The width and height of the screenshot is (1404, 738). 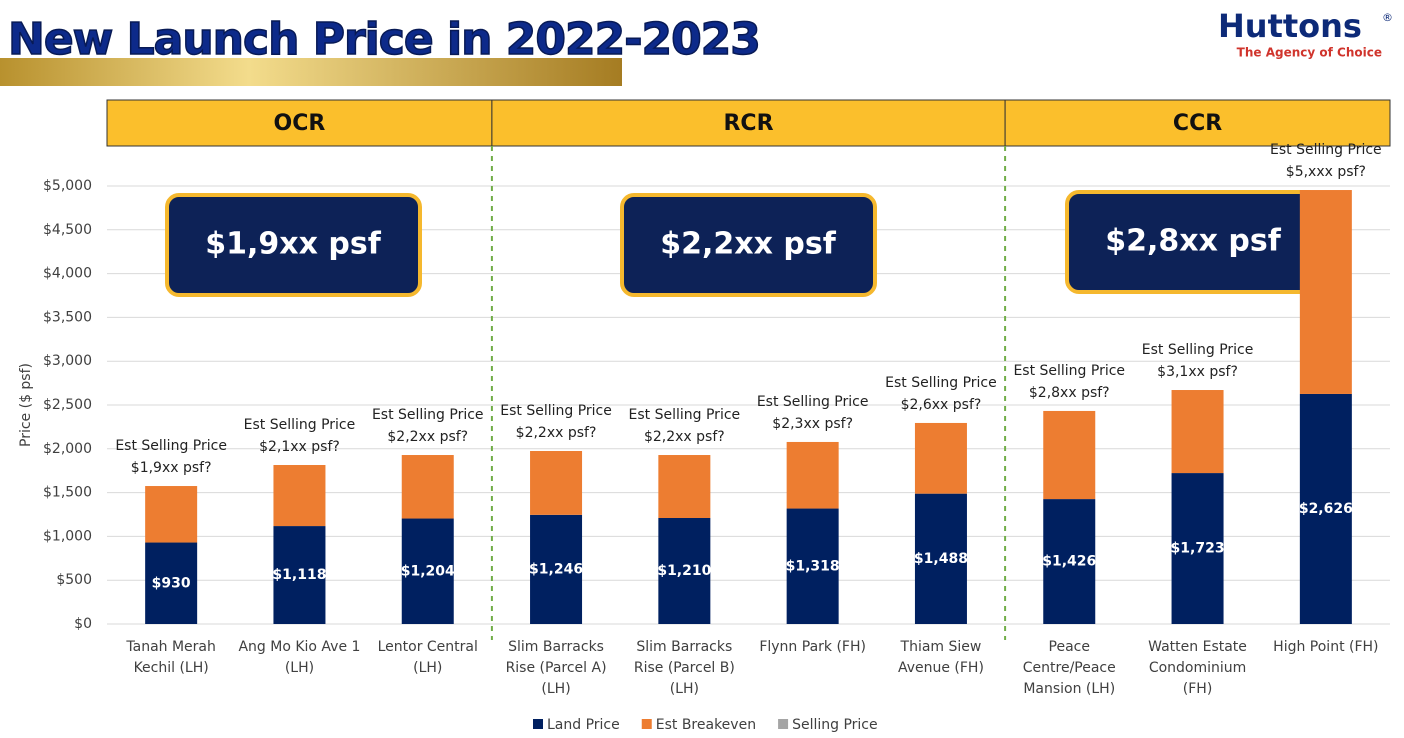 What do you see at coordinates (812, 424) in the screenshot?
I see `annotation: $2,3xx psf?` at bounding box center [812, 424].